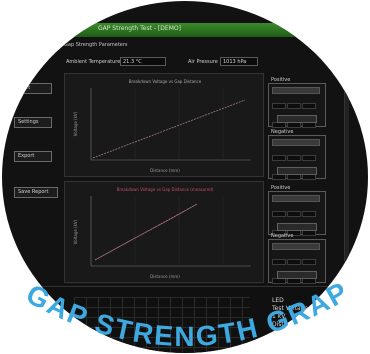  I want to click on window-title: GAP Strength Test - [DEMO], so click(139, 28).